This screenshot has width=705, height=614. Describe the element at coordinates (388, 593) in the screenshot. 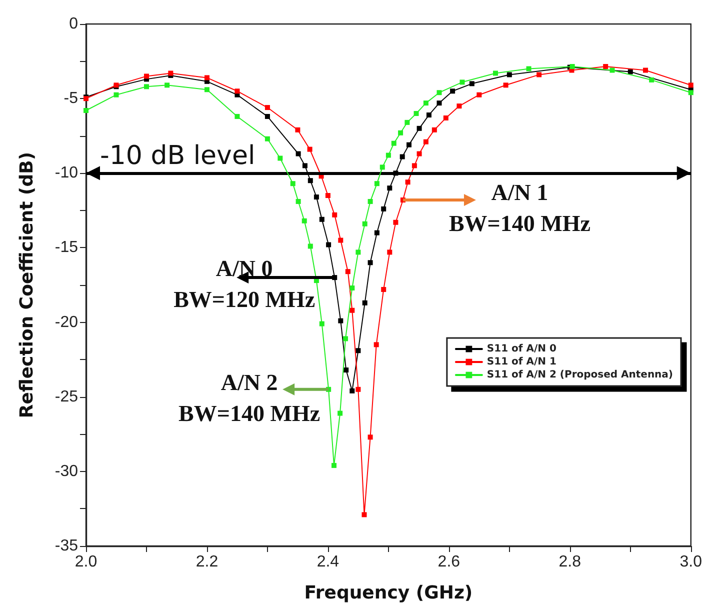

I see `x-axis-title: Frequency (GHz)` at that location.